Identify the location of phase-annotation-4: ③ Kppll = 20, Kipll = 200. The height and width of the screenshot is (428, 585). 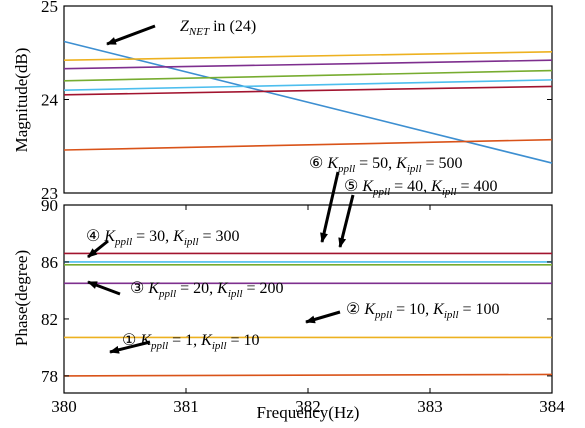
(207, 290).